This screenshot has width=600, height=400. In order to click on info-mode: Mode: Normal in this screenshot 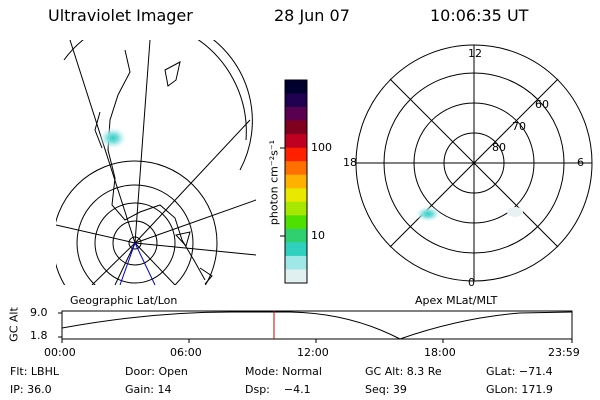, I will do `click(283, 371)`.